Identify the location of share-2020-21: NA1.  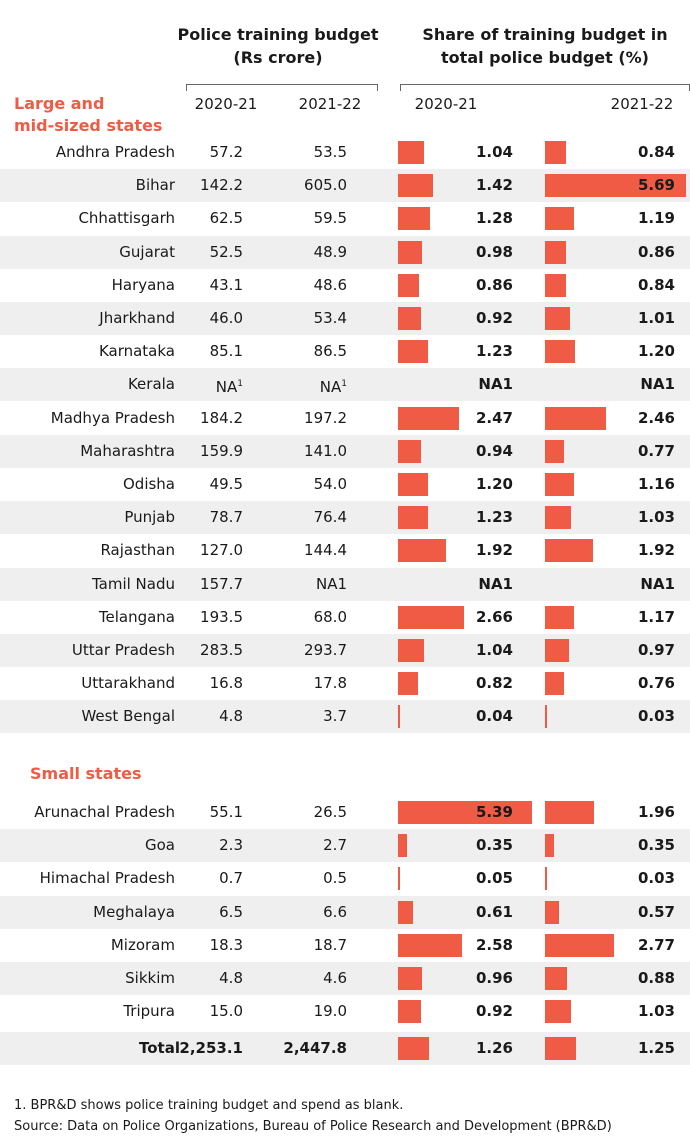
(495, 583).